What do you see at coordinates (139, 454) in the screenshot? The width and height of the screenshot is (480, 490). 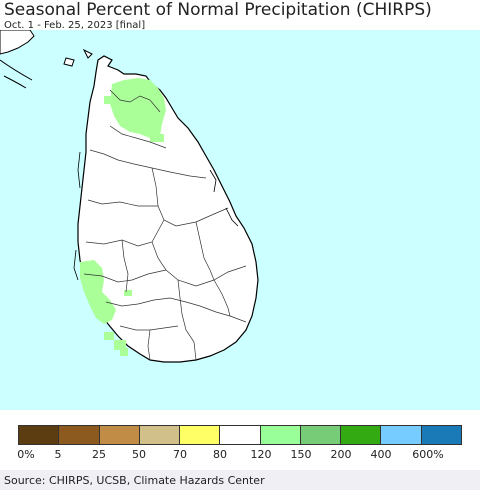 I see `legend-tick: 50` at bounding box center [139, 454].